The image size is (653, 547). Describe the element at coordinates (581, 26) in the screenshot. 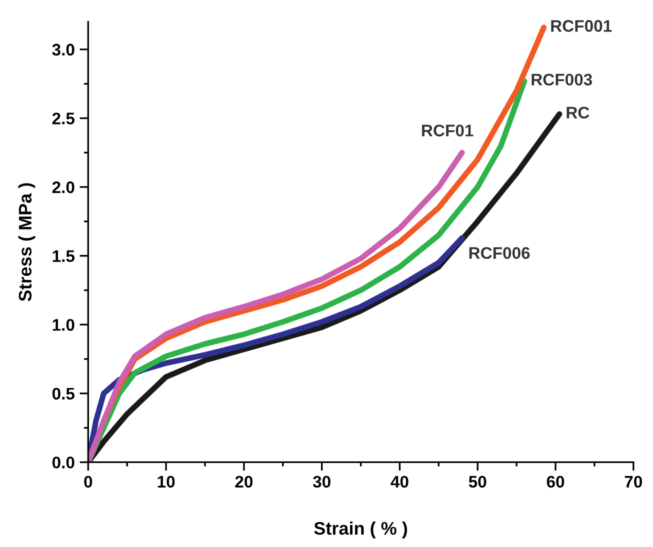

I see `series-label: RCF001` at that location.